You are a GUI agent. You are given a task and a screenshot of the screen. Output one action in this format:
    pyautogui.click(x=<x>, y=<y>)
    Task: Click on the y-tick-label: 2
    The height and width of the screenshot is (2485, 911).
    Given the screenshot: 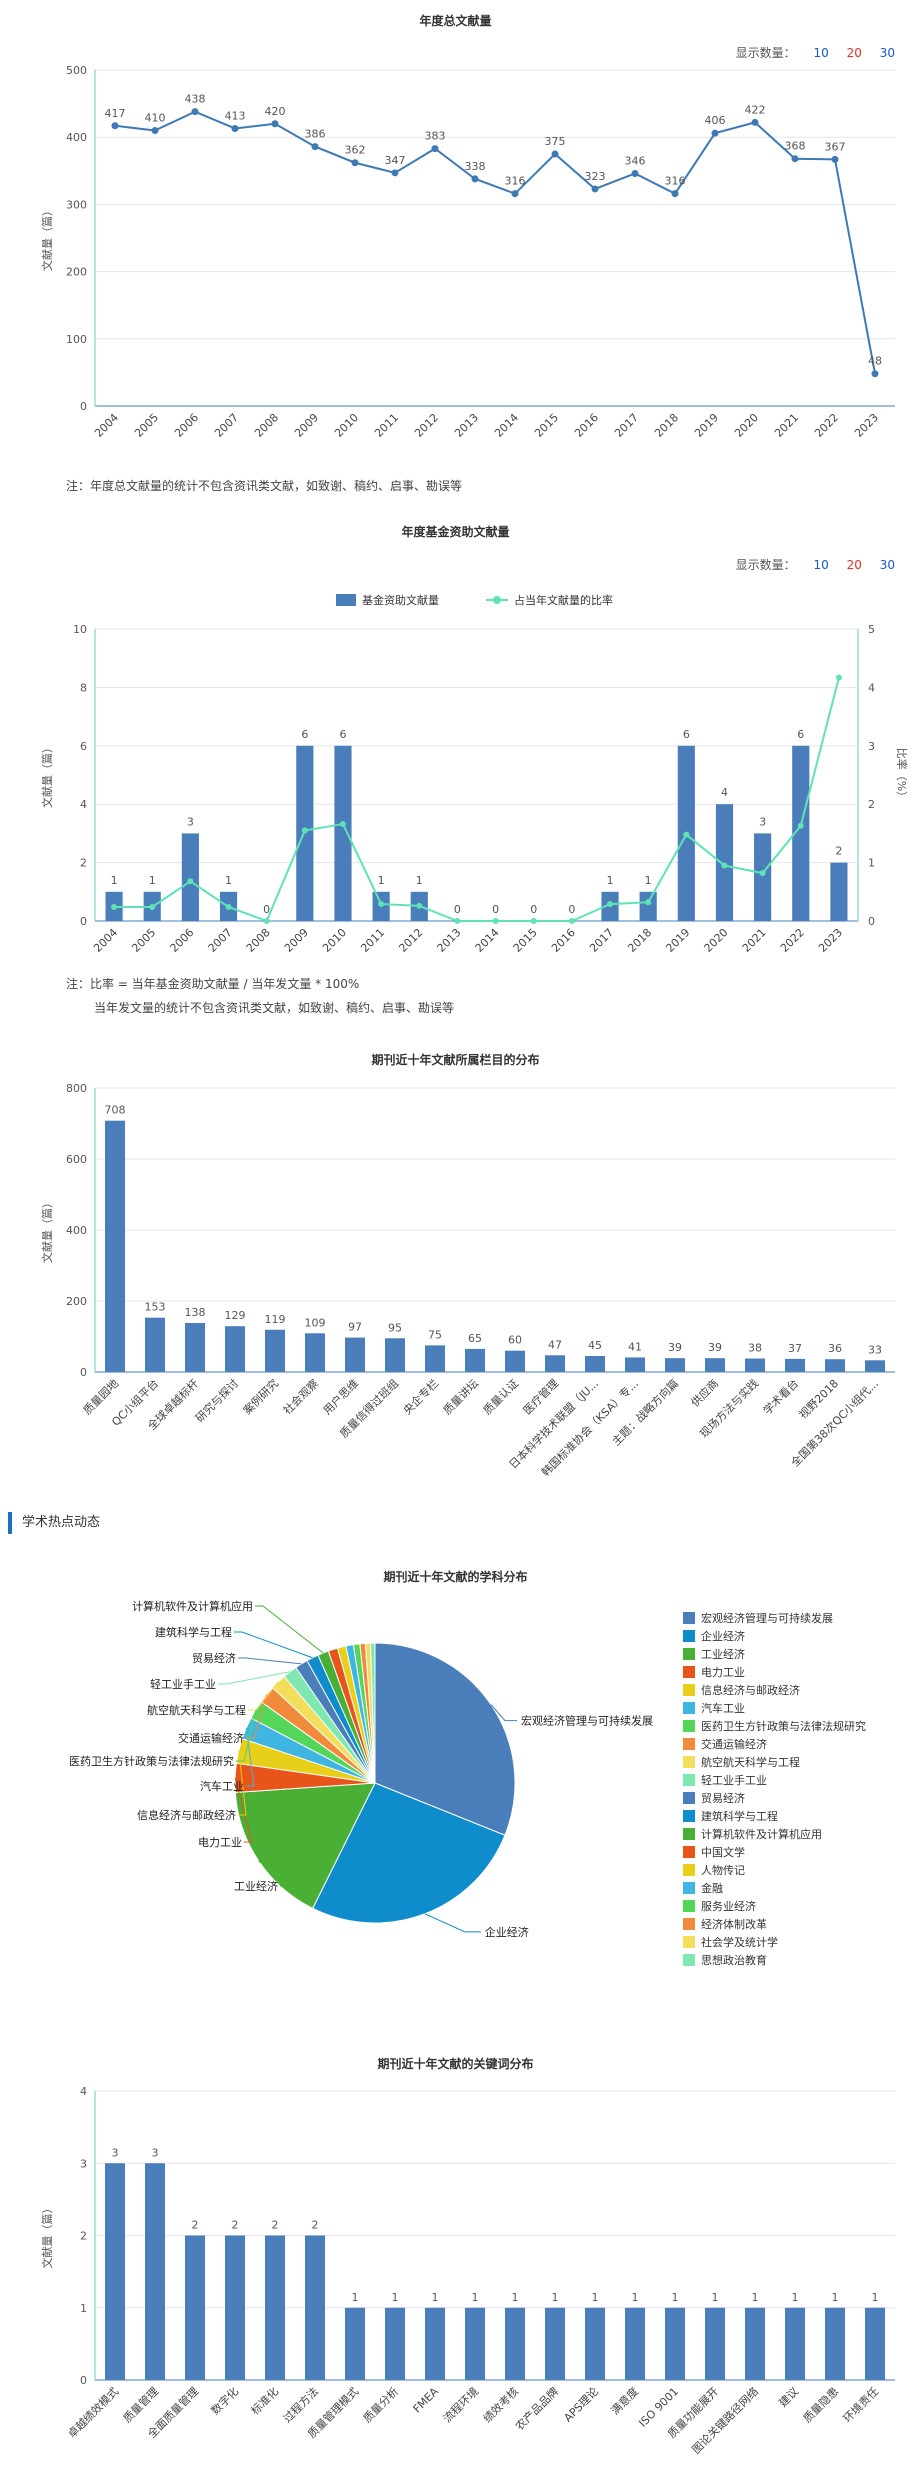 What is the action you would take?
    pyautogui.click(x=83, y=863)
    